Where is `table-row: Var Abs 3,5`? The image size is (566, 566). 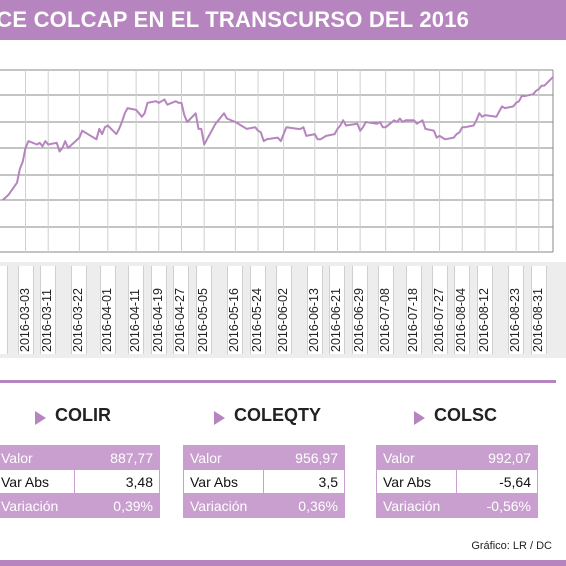 table-row: Var Abs 3,5 is located at coordinates (264, 481).